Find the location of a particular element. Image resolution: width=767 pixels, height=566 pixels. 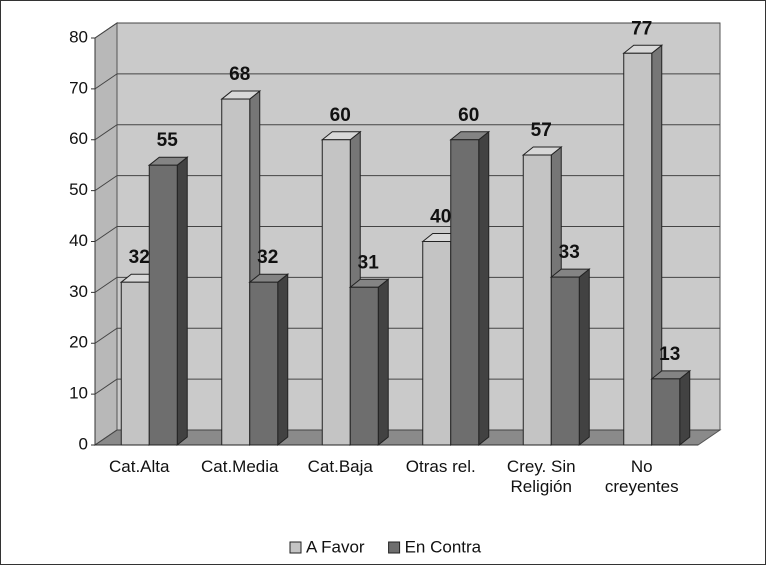

data-label: 57 is located at coordinates (541, 130).